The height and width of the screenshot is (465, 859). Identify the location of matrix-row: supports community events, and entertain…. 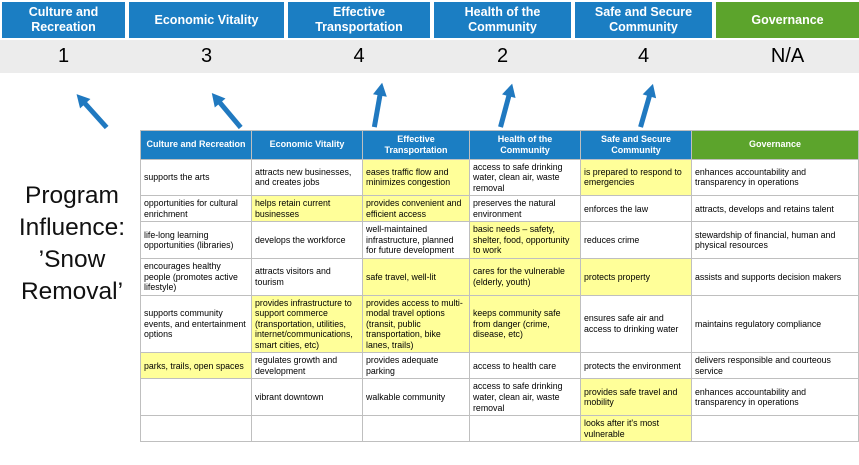
(499, 324).